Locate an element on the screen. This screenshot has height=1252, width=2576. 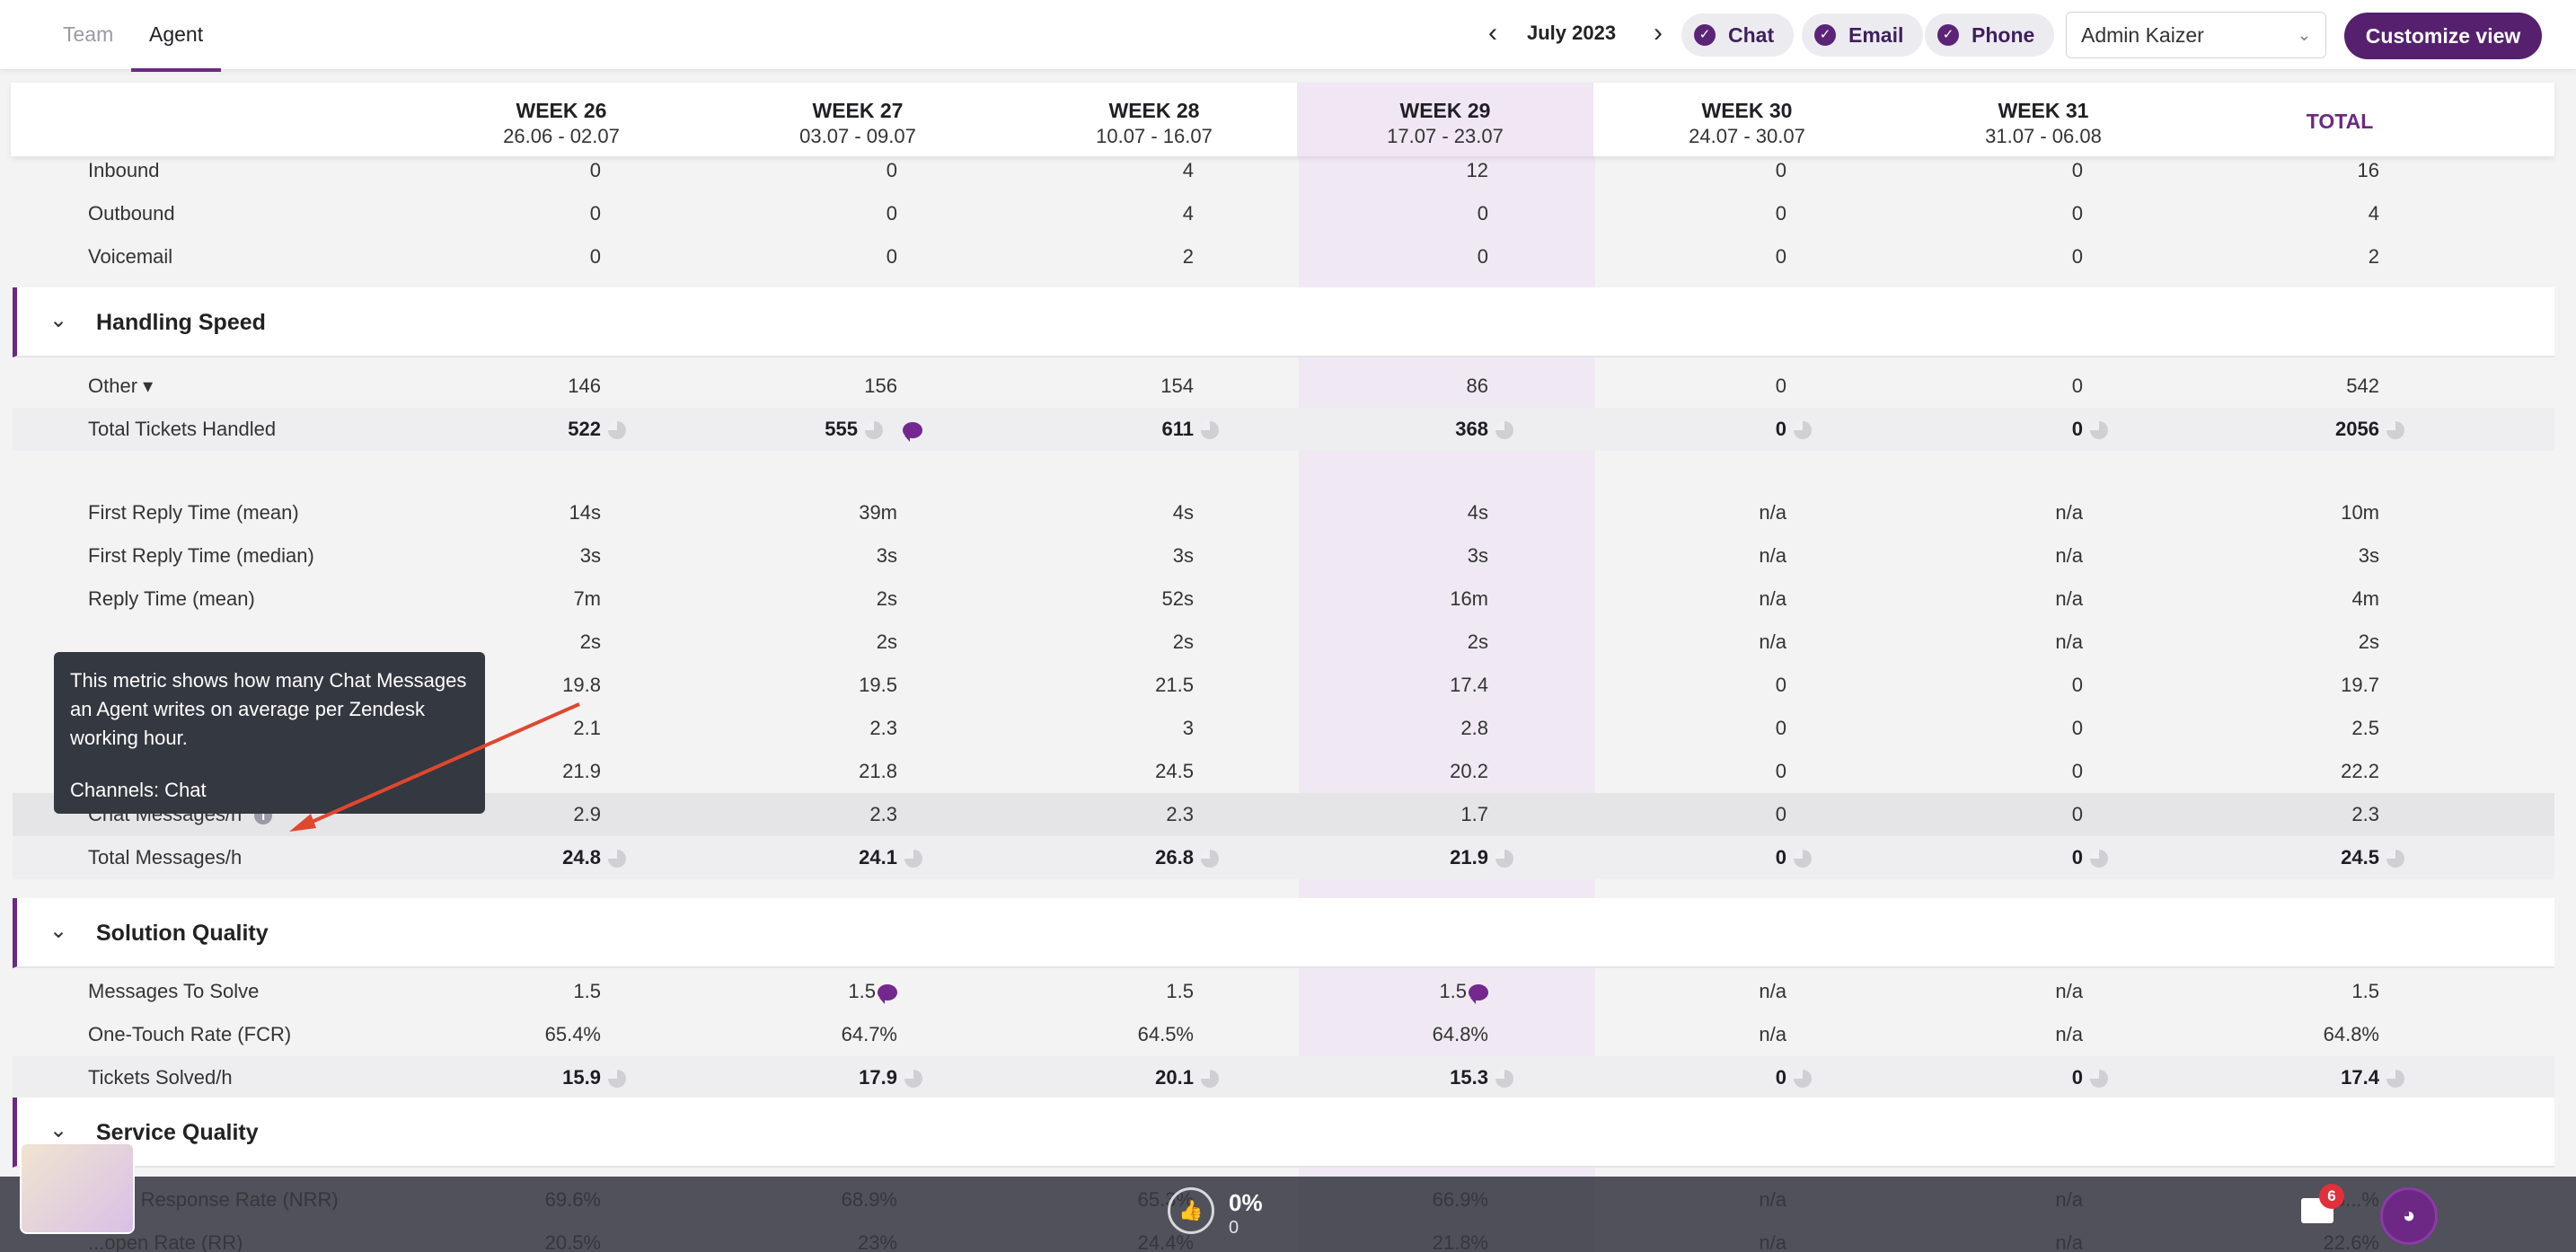
cell-value: 522 is located at coordinates (584, 429).